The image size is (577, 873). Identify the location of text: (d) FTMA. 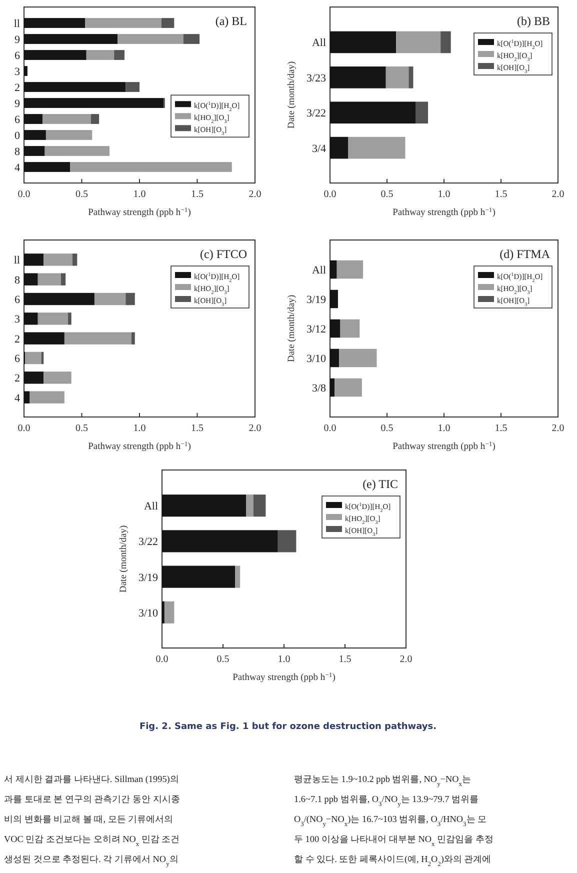
(525, 254).